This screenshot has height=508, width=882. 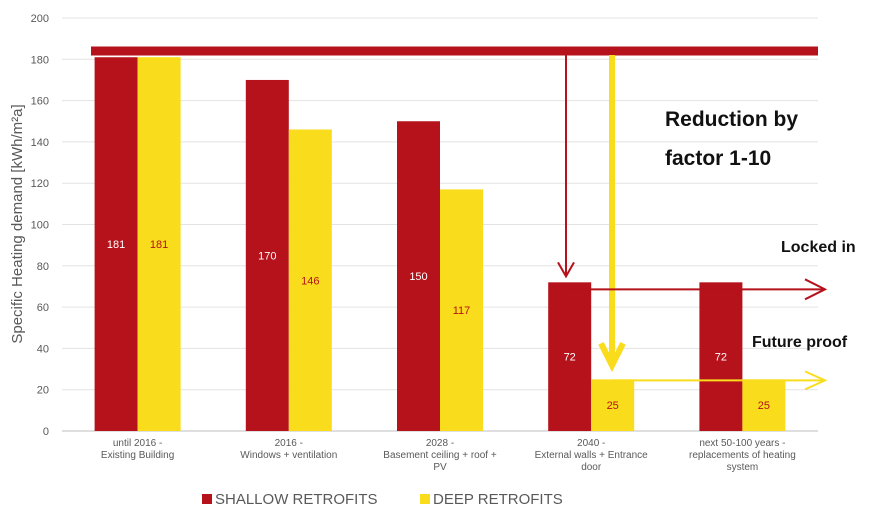 I want to click on x-category-label: Basement ceiling + roof +, so click(x=440, y=455).